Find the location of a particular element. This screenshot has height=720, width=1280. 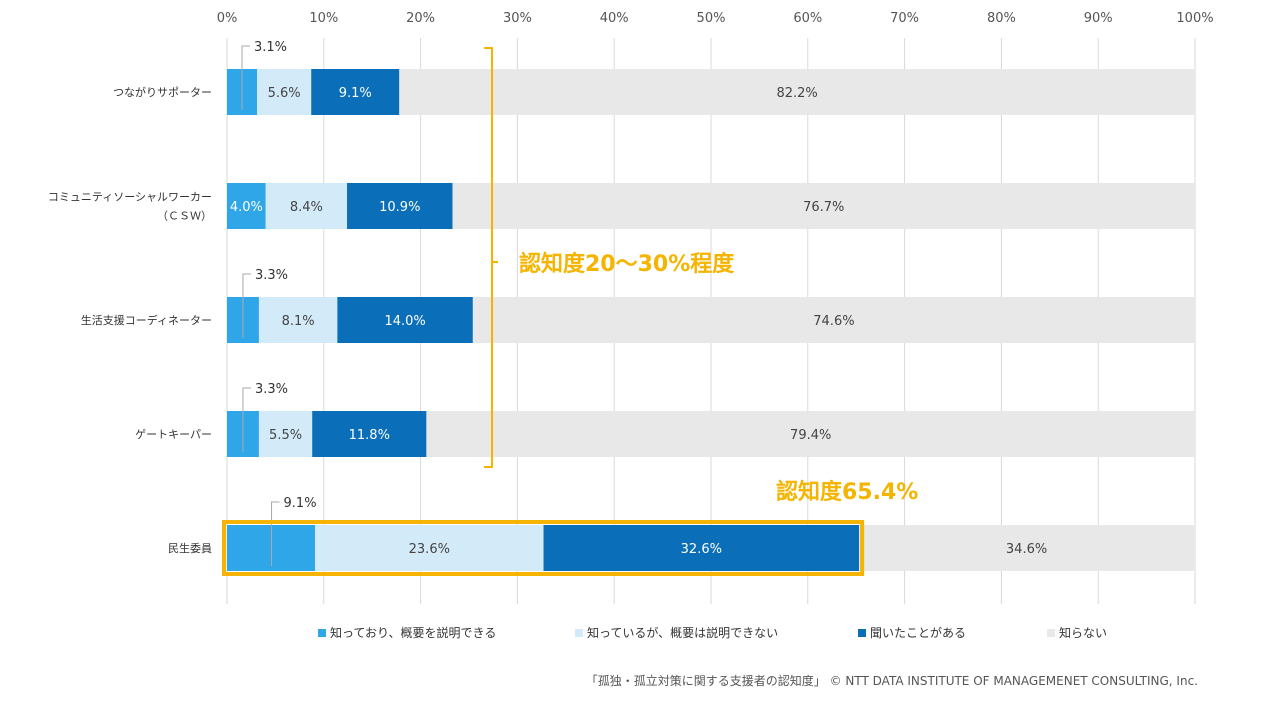

x-tick-label: 90% is located at coordinates (1098, 18).